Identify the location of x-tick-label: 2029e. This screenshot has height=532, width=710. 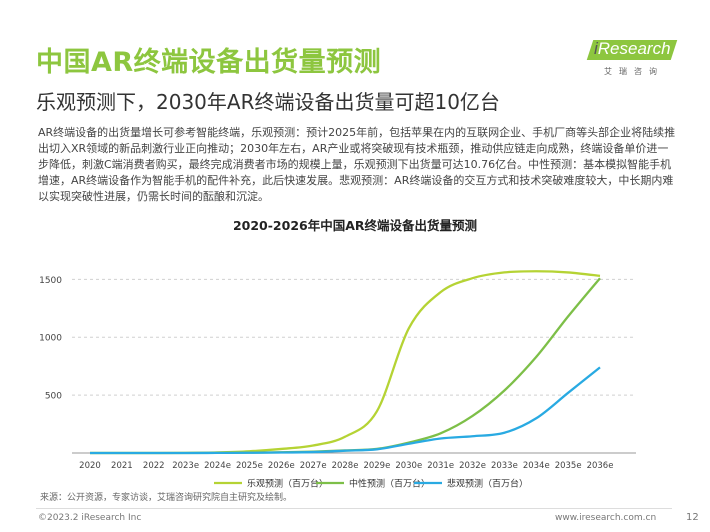
(376, 466).